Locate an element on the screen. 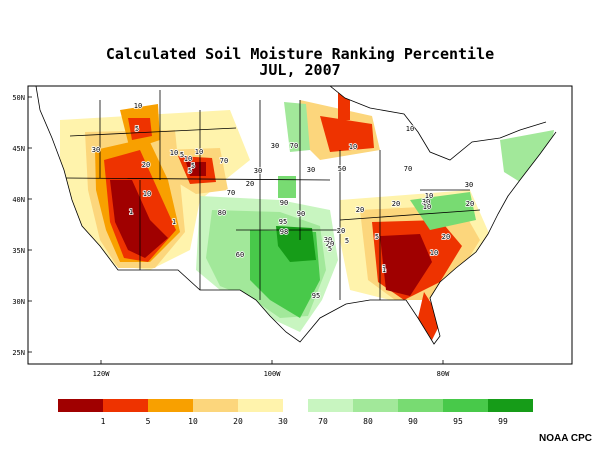  legend-label-dry: 20 is located at coordinates (238, 421).